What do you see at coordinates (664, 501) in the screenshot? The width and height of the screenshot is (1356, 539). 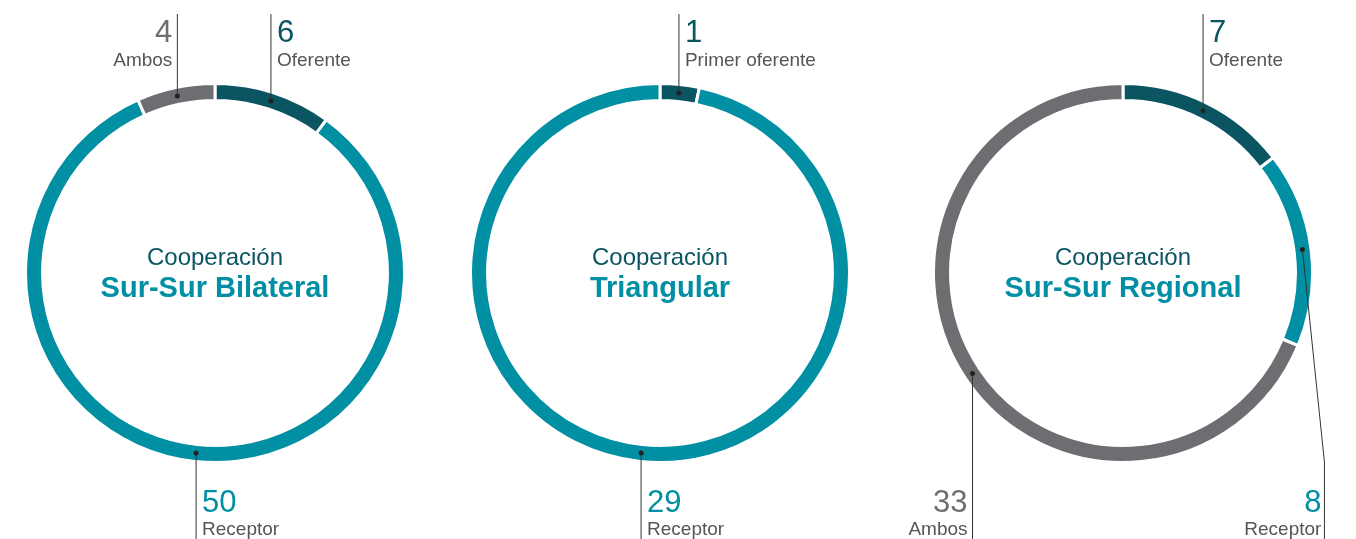 I see `data-label: 29` at bounding box center [664, 501].